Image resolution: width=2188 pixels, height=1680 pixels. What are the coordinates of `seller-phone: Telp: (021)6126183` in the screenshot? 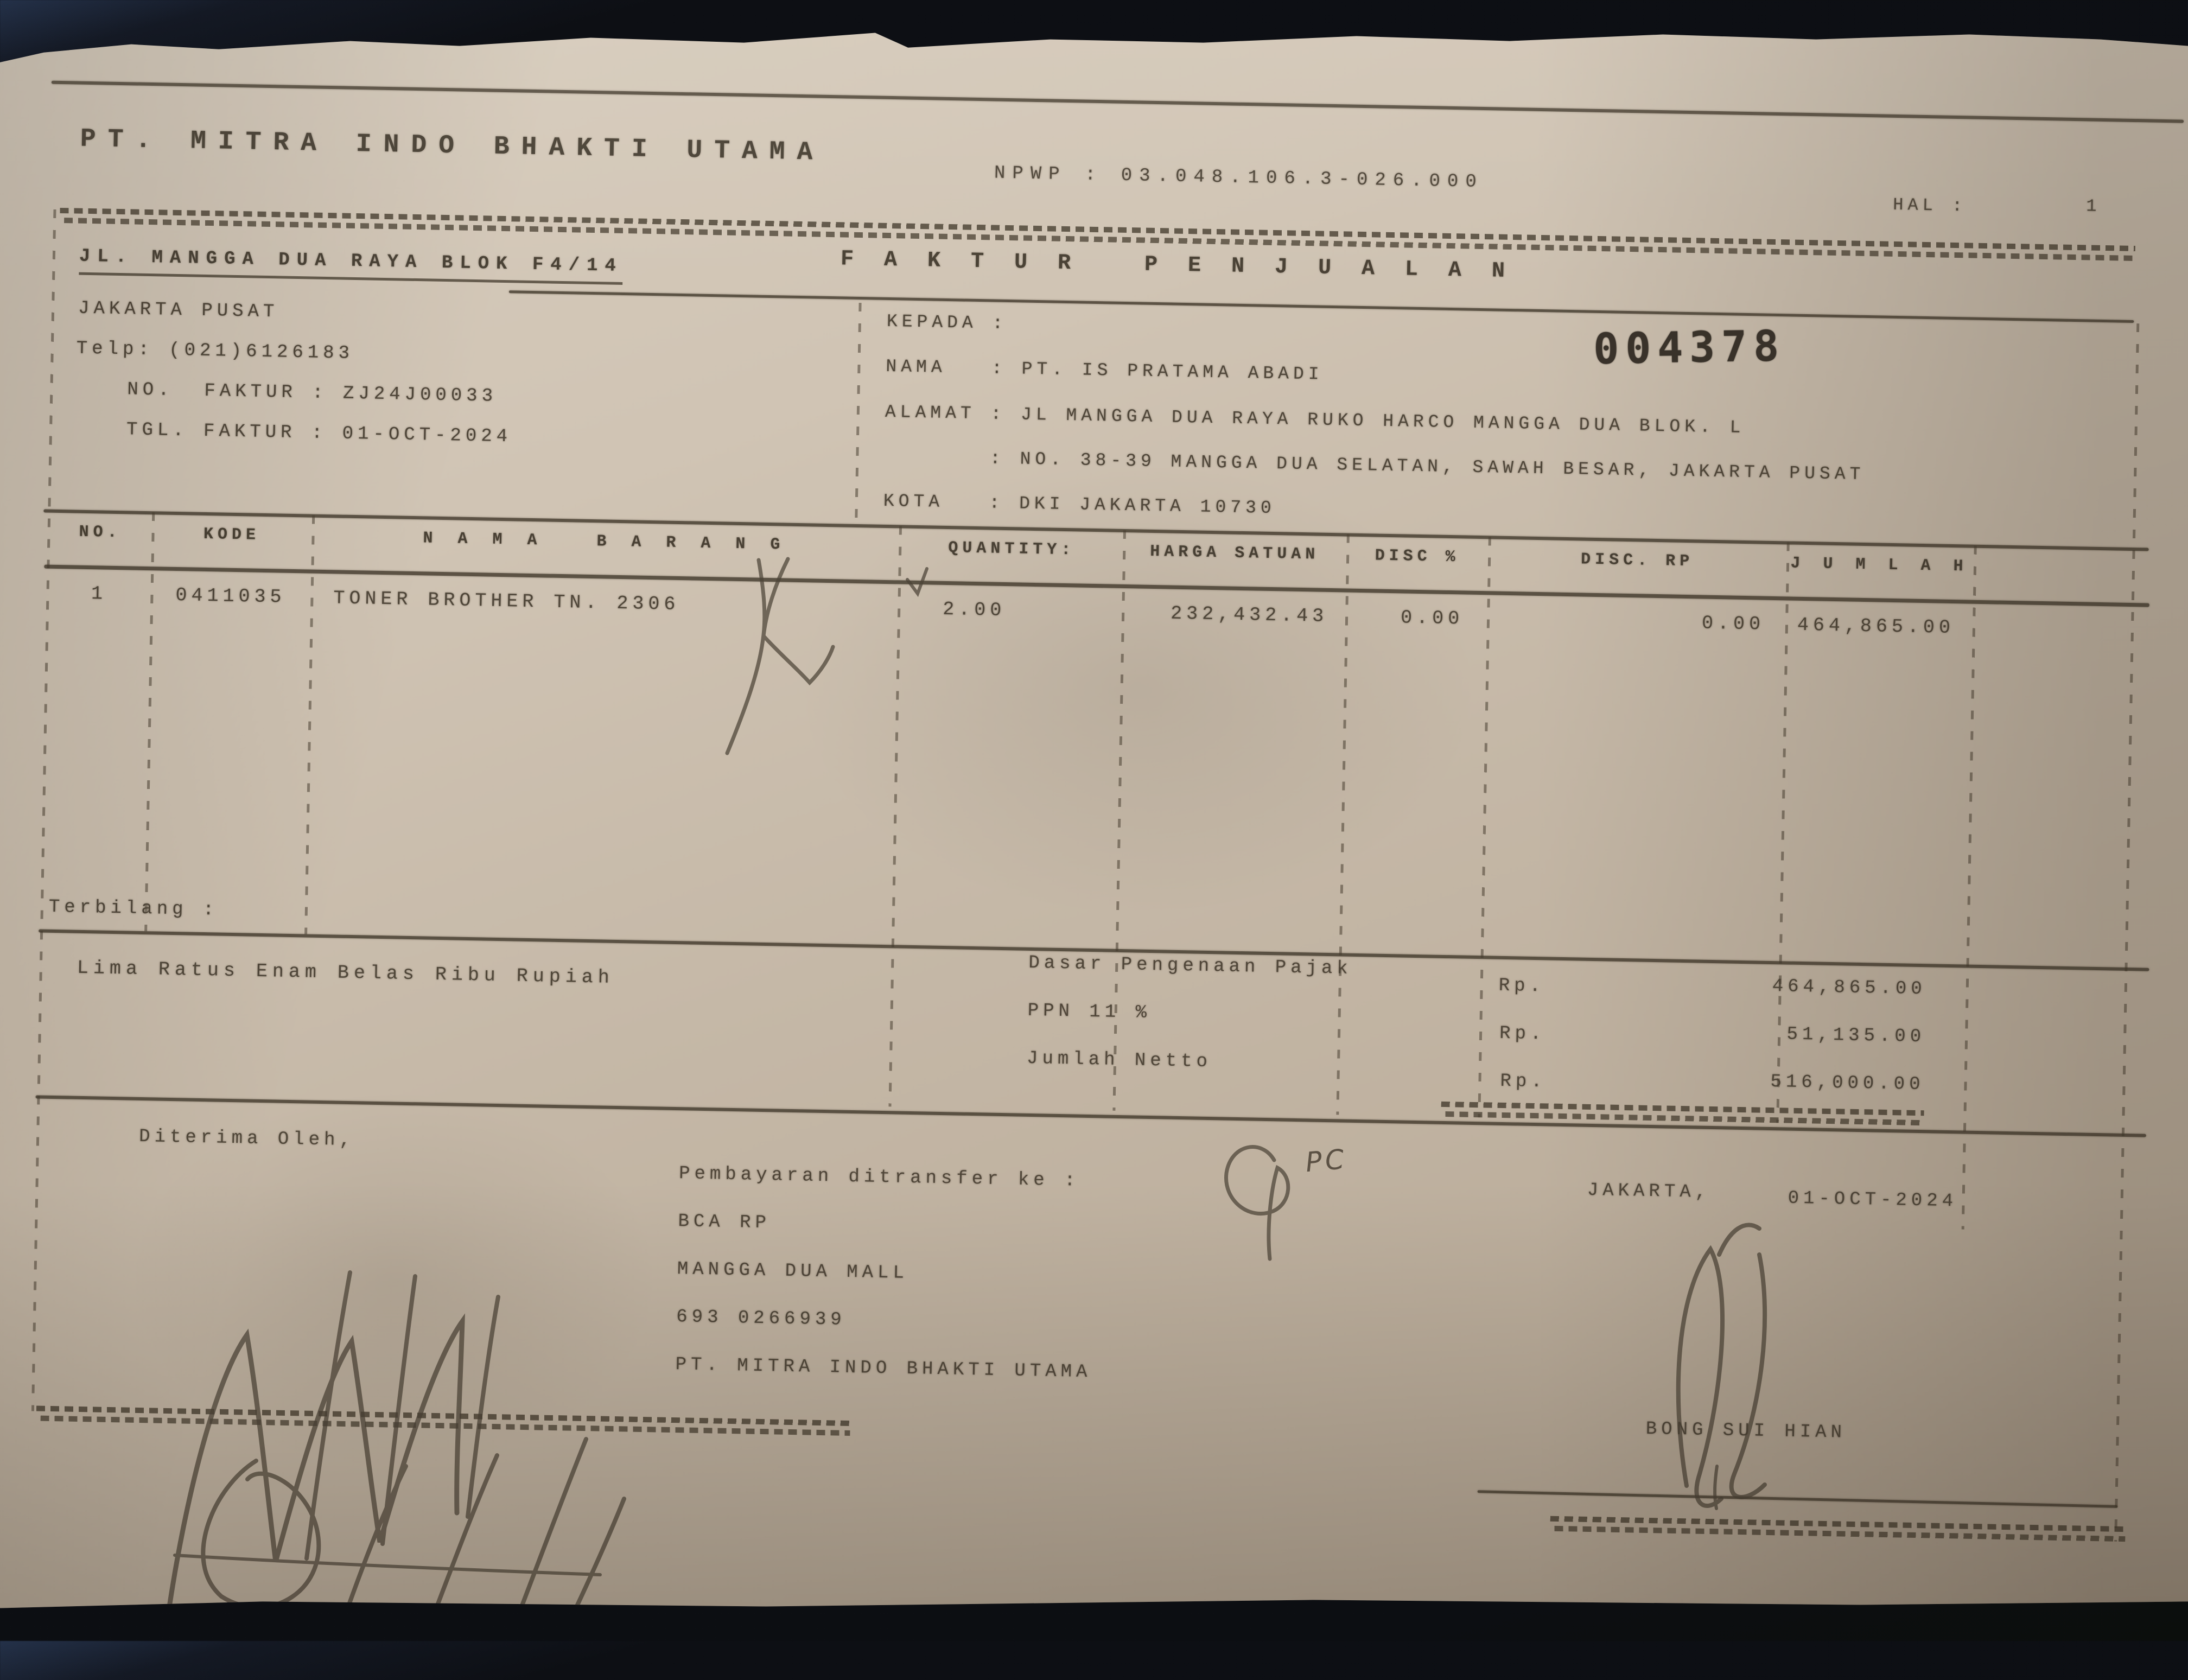 It's located at (215, 351).